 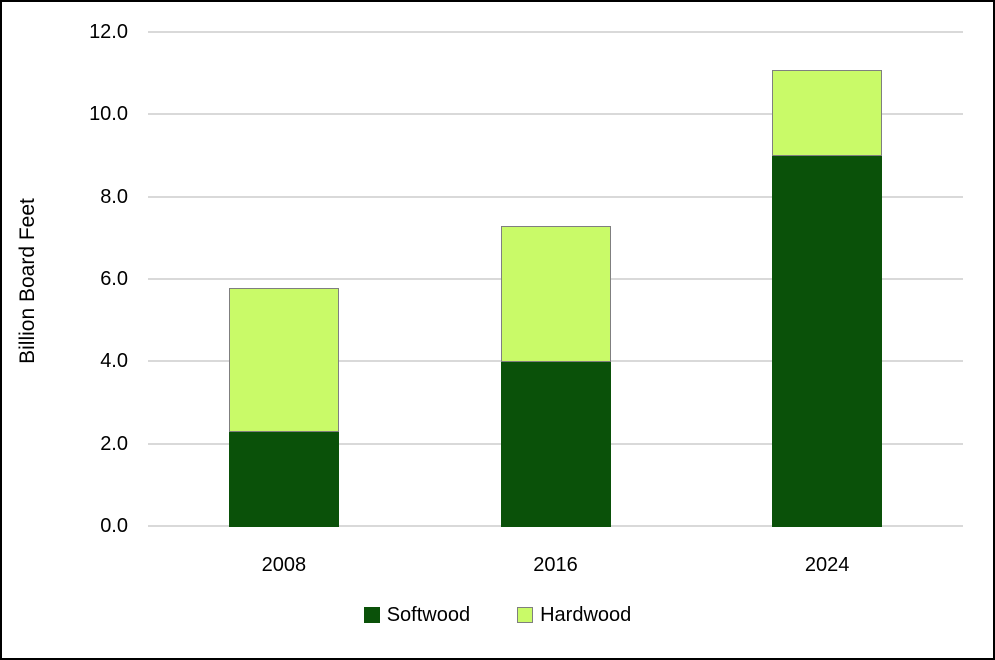 What do you see at coordinates (827, 341) in the screenshot?
I see `bar-segment-softwood-2024` at bounding box center [827, 341].